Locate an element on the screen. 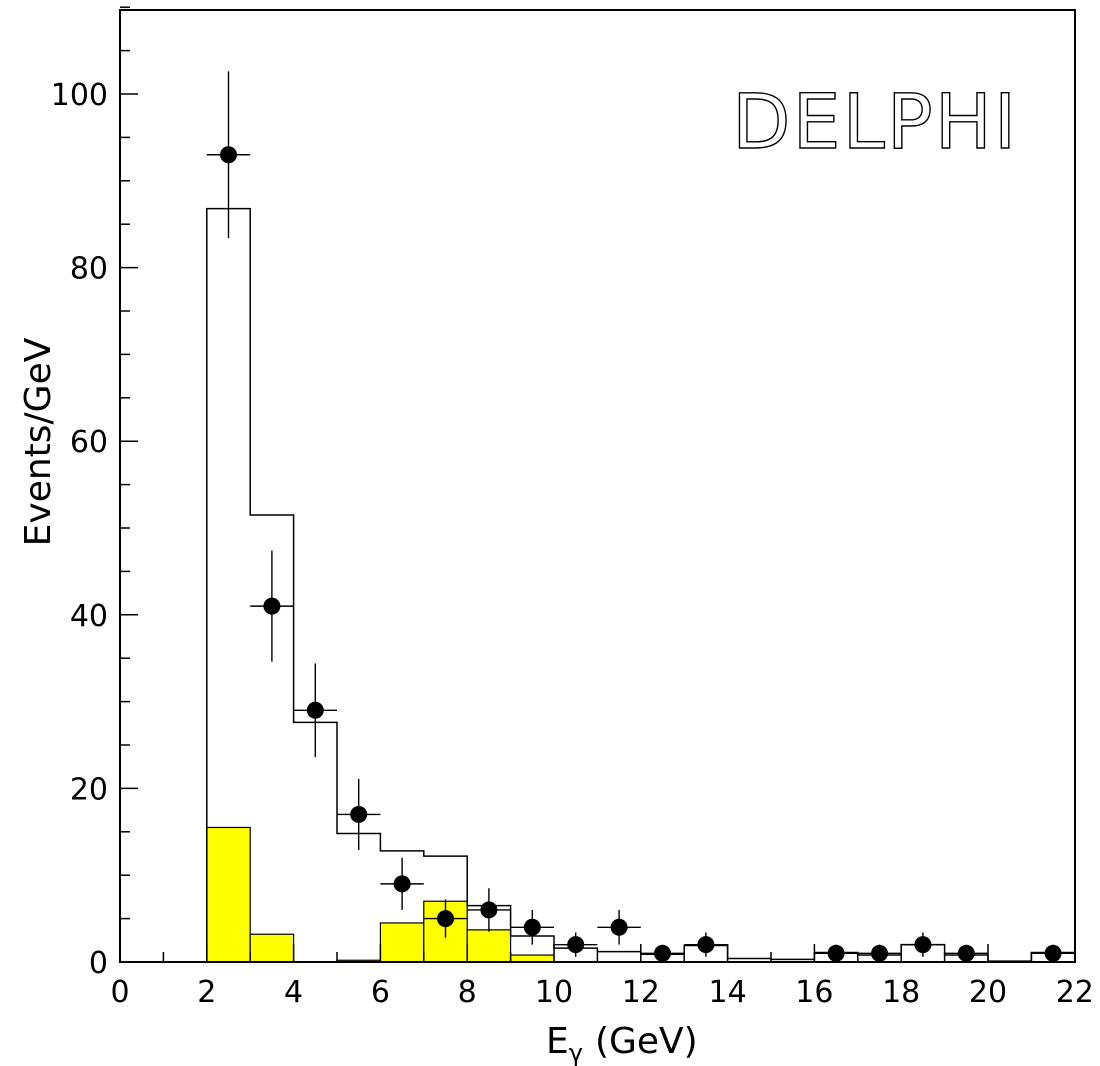  x-tick-label: 20 is located at coordinates (988, 992).